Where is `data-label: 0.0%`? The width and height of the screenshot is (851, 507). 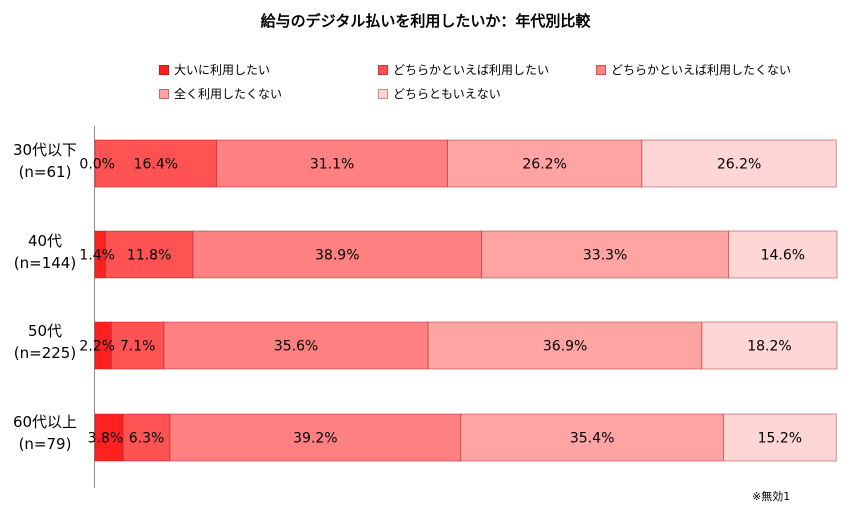 data-label: 0.0% is located at coordinates (97, 165).